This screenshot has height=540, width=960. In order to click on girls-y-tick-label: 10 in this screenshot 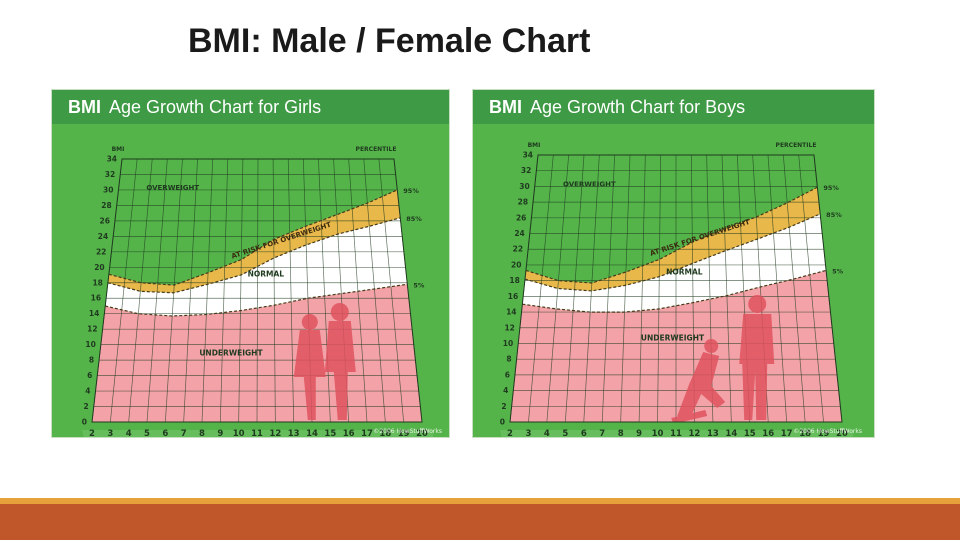, I will do `click(90, 344)`.